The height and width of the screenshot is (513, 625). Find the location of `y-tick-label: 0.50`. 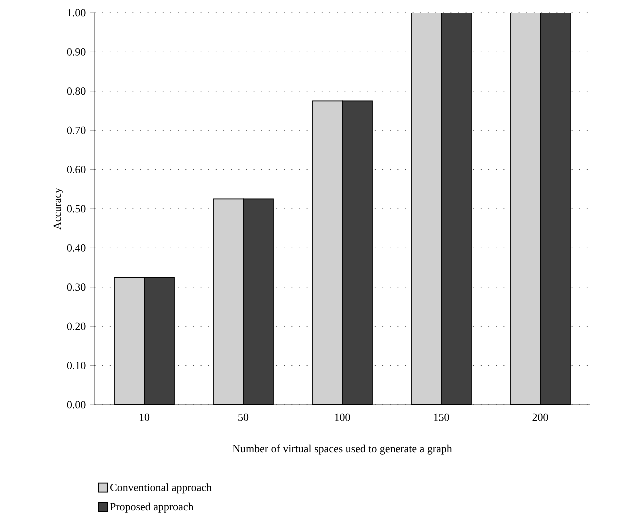

y-tick-label: 0.50 is located at coordinates (76, 209).